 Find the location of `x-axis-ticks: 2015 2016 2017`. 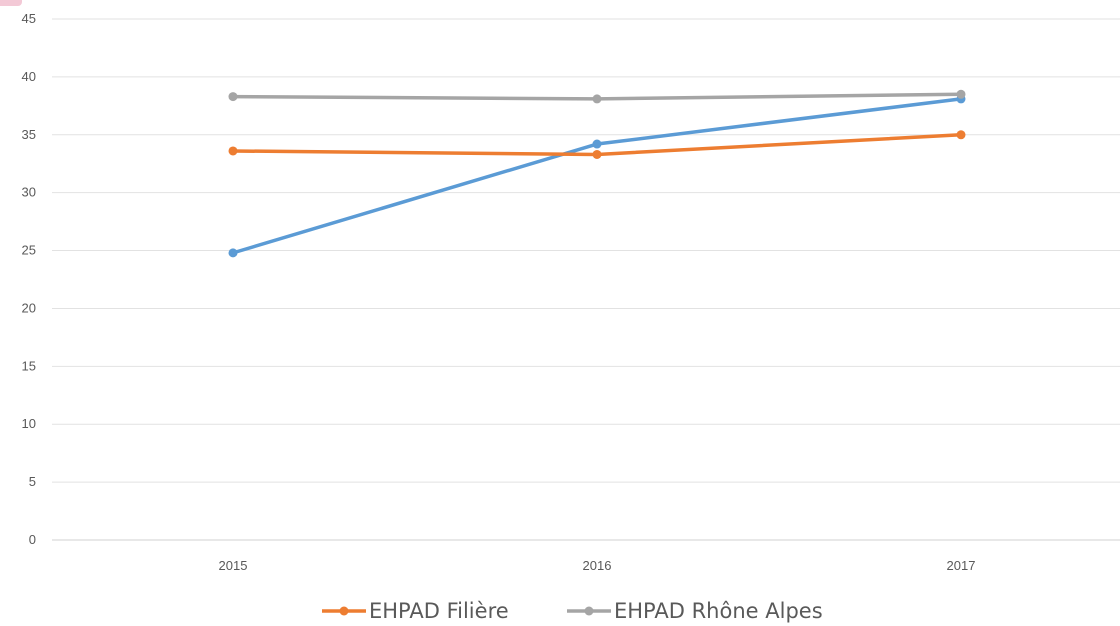

x-axis-ticks: 2015 2016 2017 is located at coordinates (597, 565).